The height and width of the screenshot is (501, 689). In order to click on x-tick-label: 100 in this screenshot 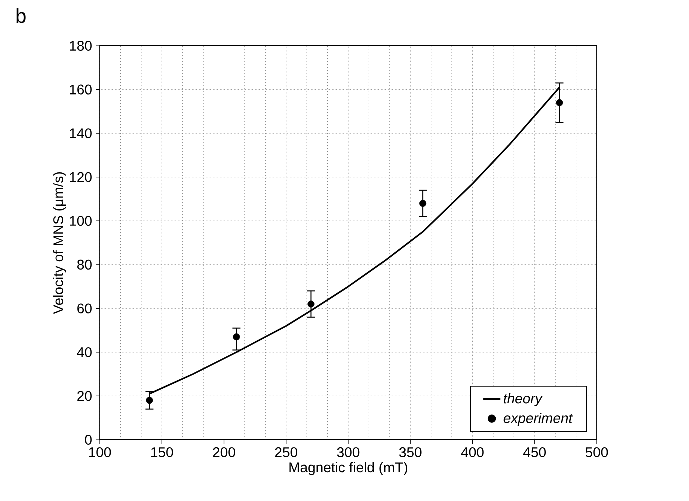, I will do `click(100, 453)`.